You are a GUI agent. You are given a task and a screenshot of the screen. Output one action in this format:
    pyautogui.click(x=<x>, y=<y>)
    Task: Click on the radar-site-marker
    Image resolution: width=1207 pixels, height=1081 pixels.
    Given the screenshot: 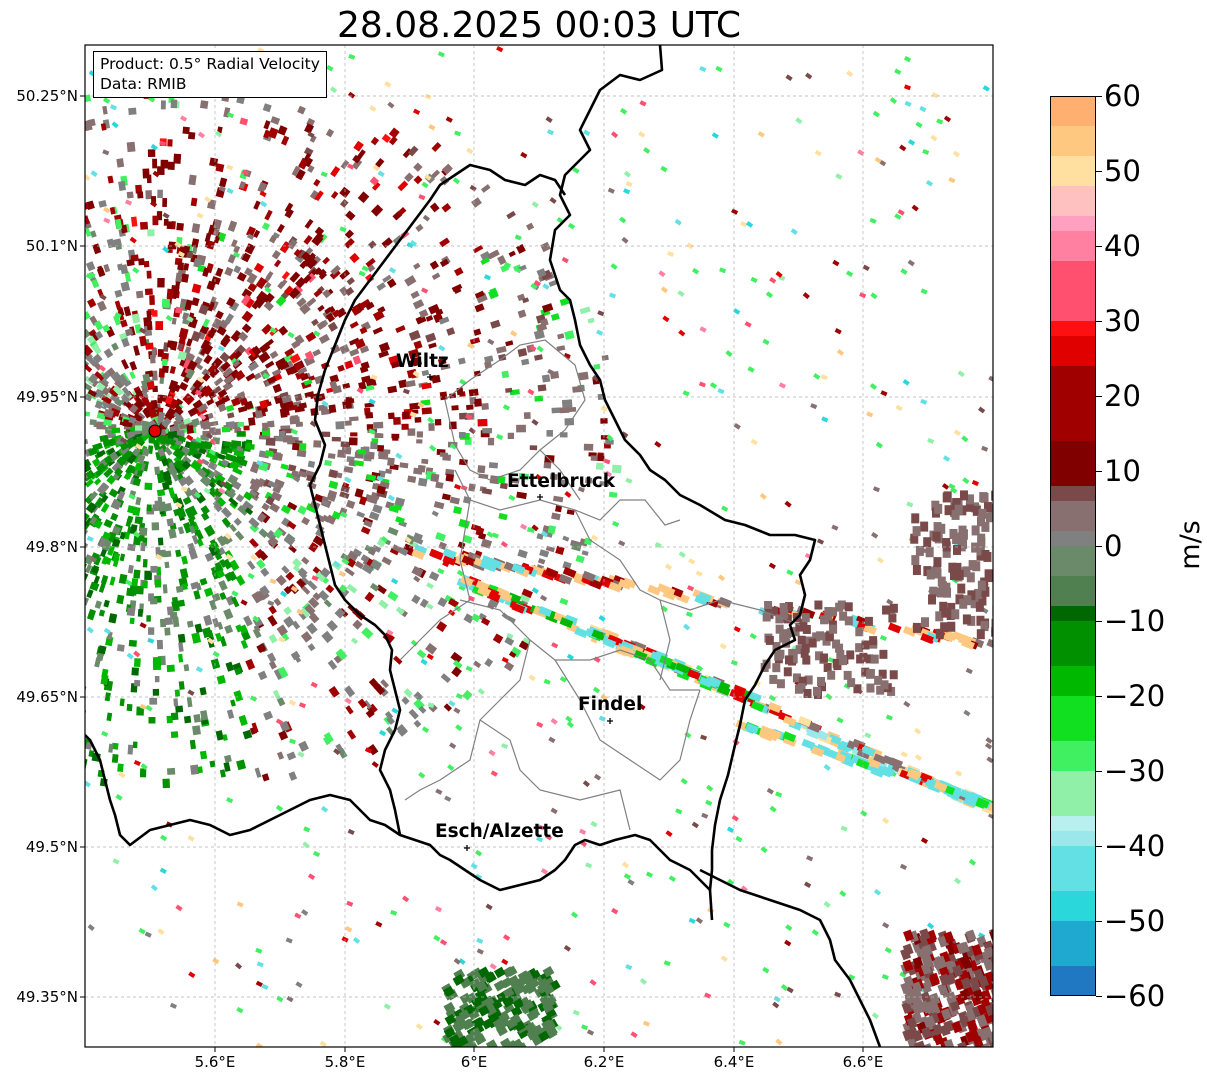 What is the action you would take?
    pyautogui.click(x=155, y=431)
    